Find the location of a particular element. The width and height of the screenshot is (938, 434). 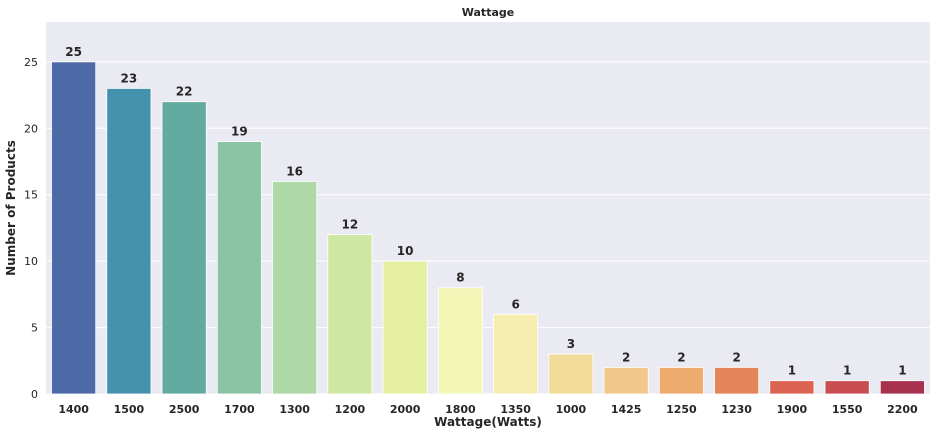

x-tick-label: 1700 is located at coordinates (239, 409).